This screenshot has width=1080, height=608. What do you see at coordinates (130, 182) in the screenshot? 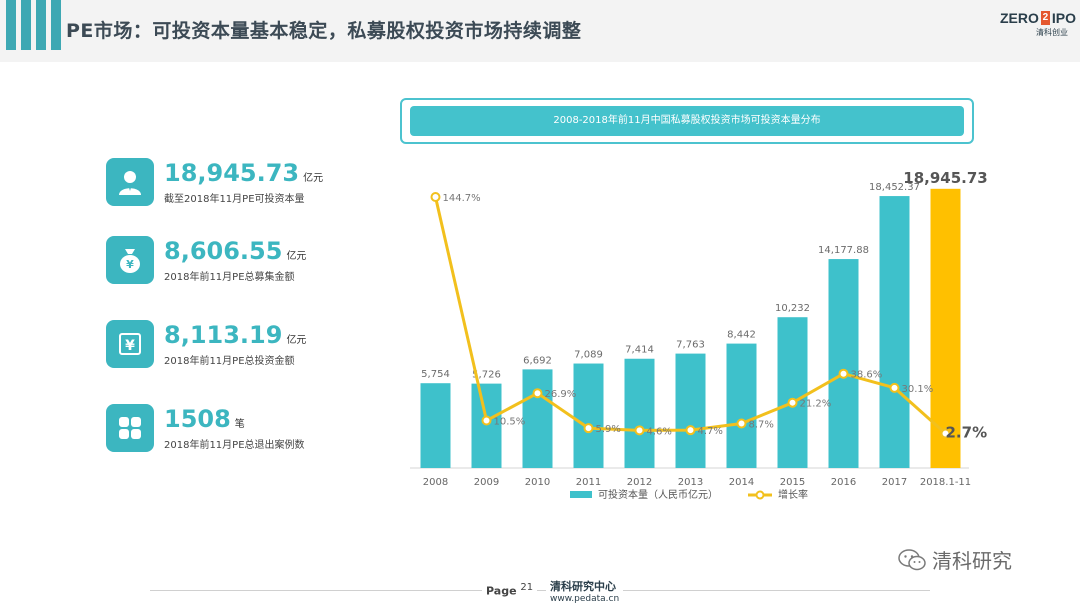
I see `user-icon` at bounding box center [130, 182].